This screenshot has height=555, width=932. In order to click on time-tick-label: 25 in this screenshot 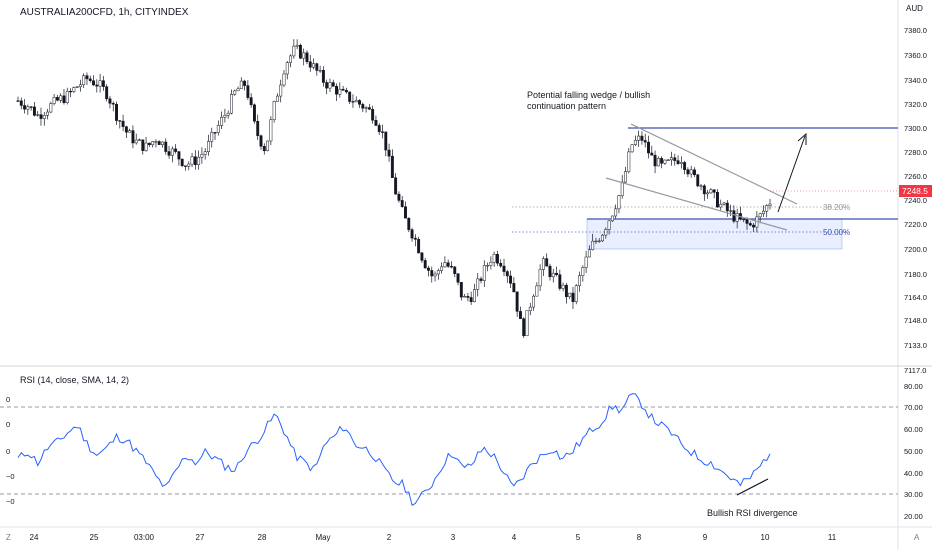, I will do `click(94, 537)`.